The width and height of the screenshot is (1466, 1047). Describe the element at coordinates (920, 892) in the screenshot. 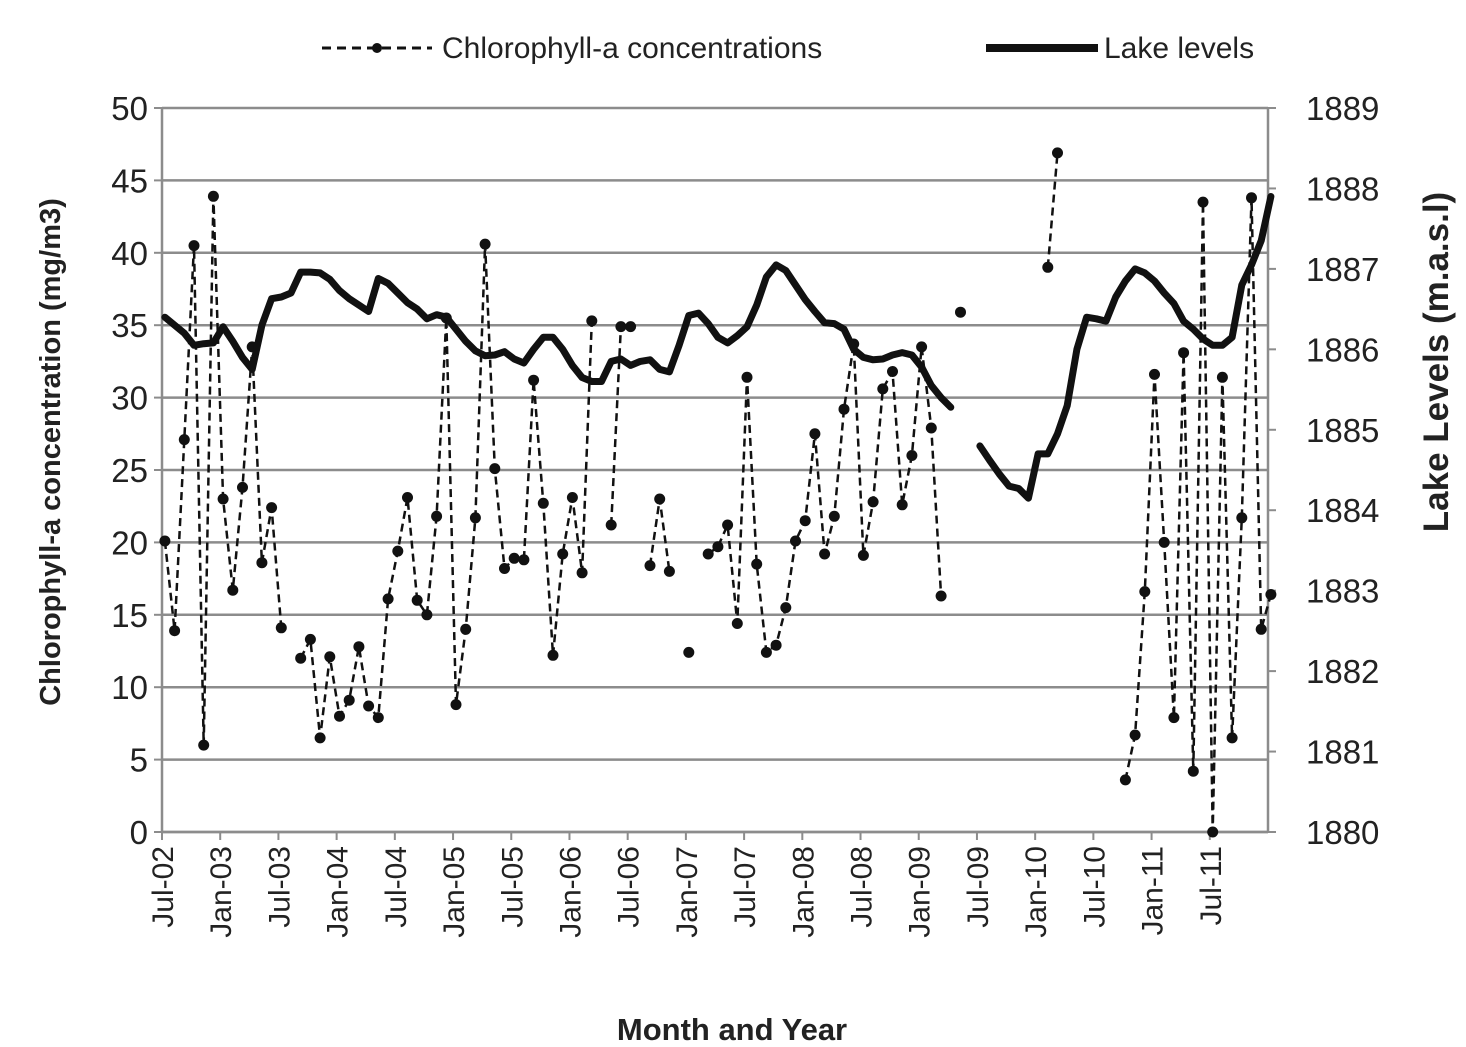

I see `x-tick-label-Jan-09: Jan-09` at that location.